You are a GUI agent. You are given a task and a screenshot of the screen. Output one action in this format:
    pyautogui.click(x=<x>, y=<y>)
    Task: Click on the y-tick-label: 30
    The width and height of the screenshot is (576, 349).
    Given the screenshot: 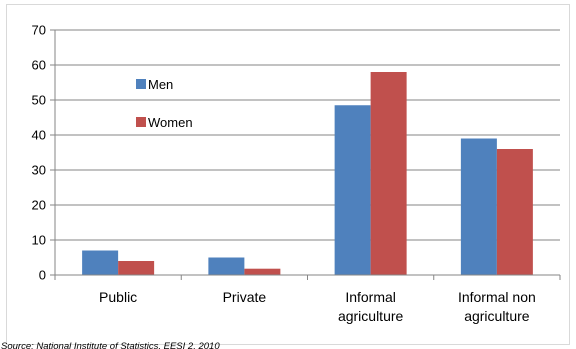 What is the action you would take?
    pyautogui.click(x=39, y=170)
    